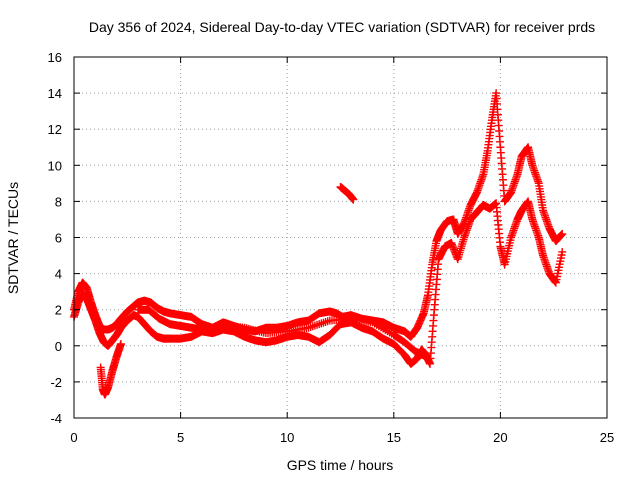  Describe the element at coordinates (73, 437) in the screenshot. I see `x-tick-label: 0` at that location.